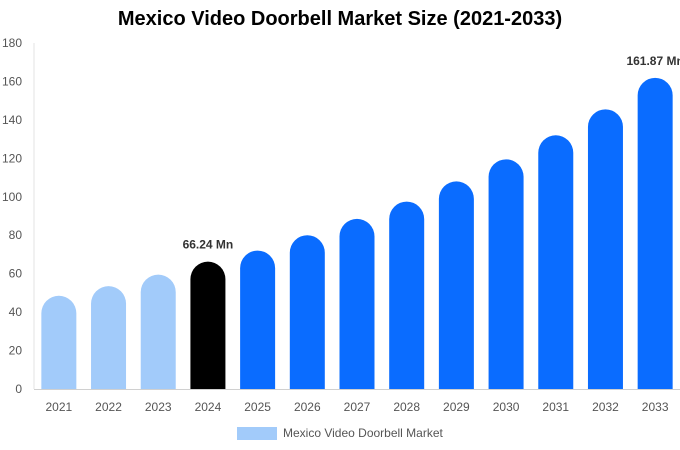  Describe the element at coordinates (16, 312) in the screenshot. I see `y-tick-label: 40` at that location.